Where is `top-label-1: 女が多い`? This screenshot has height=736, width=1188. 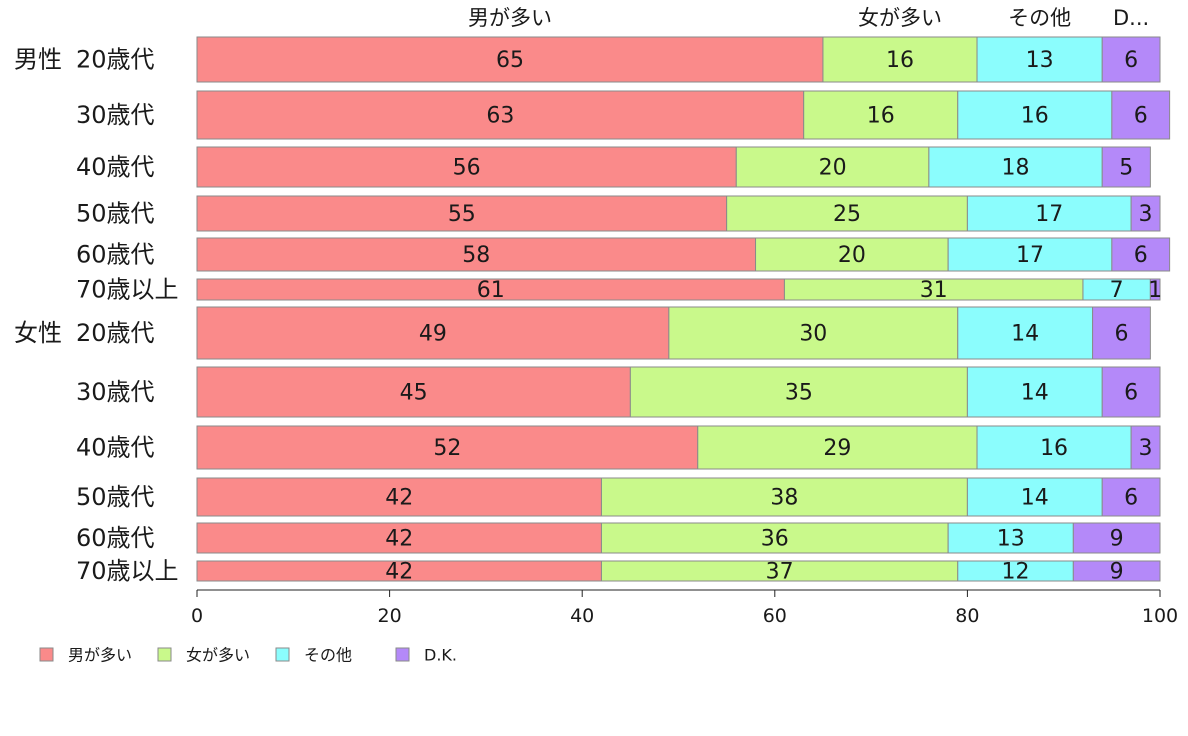
top-label-1: 女が多い is located at coordinates (900, 18).